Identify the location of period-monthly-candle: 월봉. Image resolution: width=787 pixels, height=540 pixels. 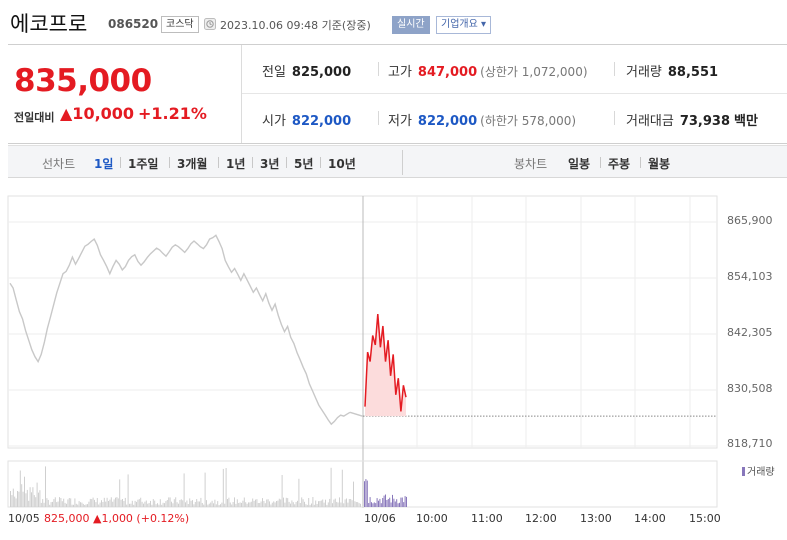
(659, 164).